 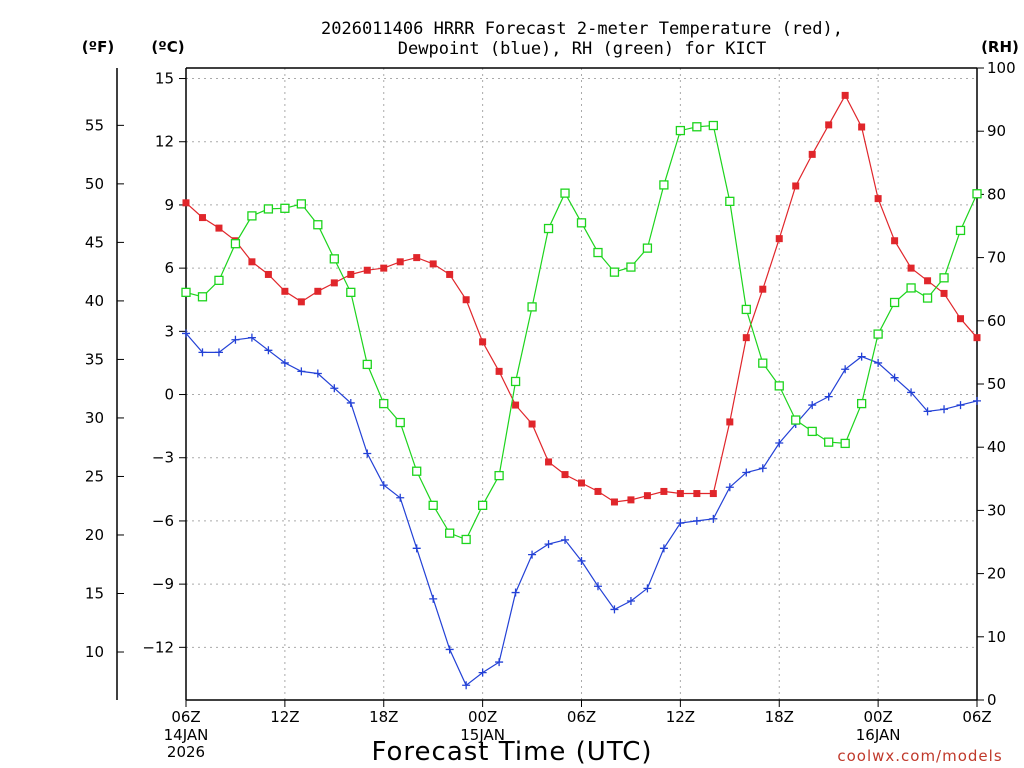 I want to click on celsius-tick-label-1: 12, so click(x=164, y=142).